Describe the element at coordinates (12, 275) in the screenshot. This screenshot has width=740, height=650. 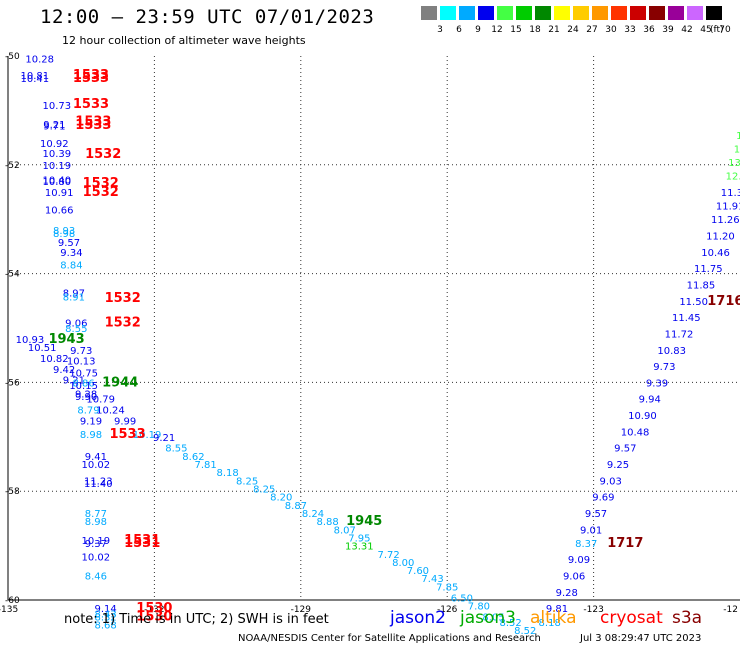
I see `y-tick-label: -54` at that location.